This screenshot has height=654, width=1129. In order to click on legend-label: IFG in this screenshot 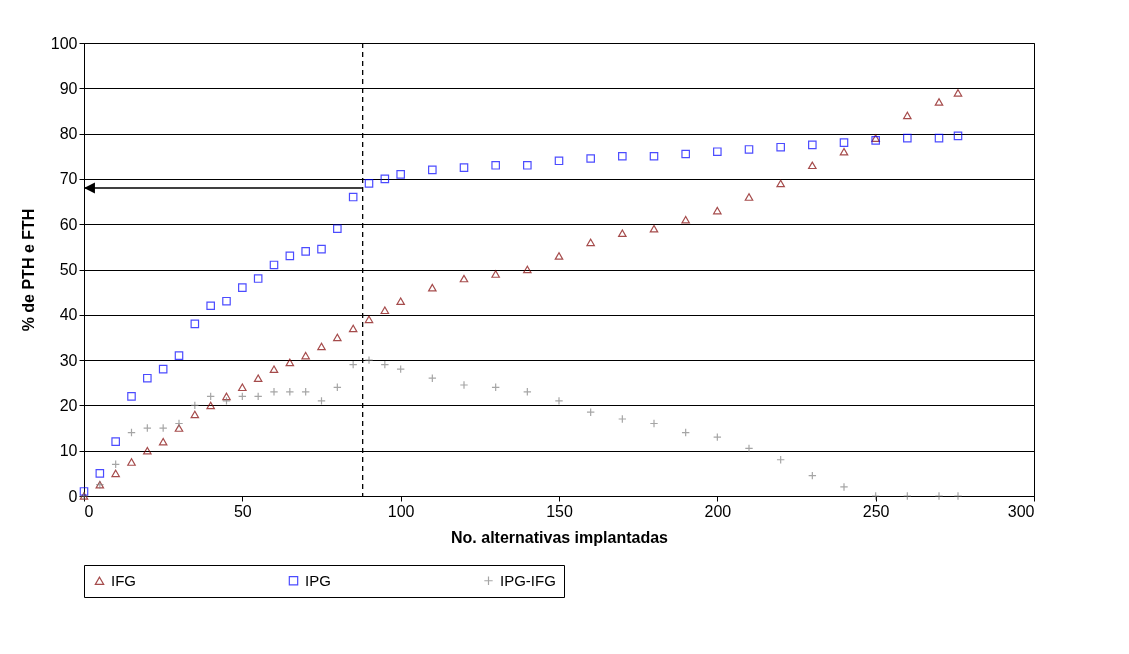, I will do `click(123, 580)`.